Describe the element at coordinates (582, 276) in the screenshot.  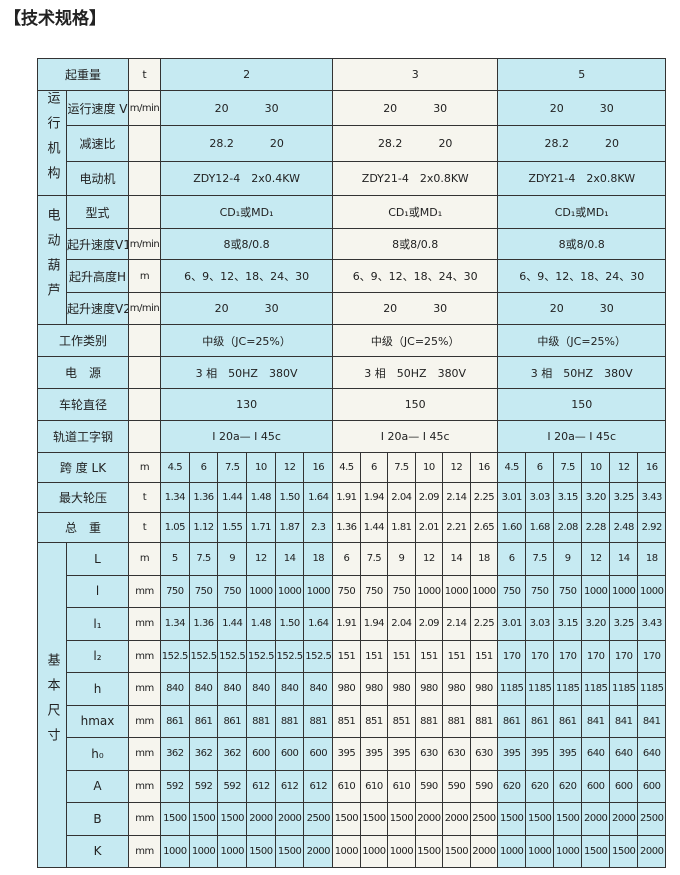
I see `capacity-value: 6、9、12、18、24、30` at that location.